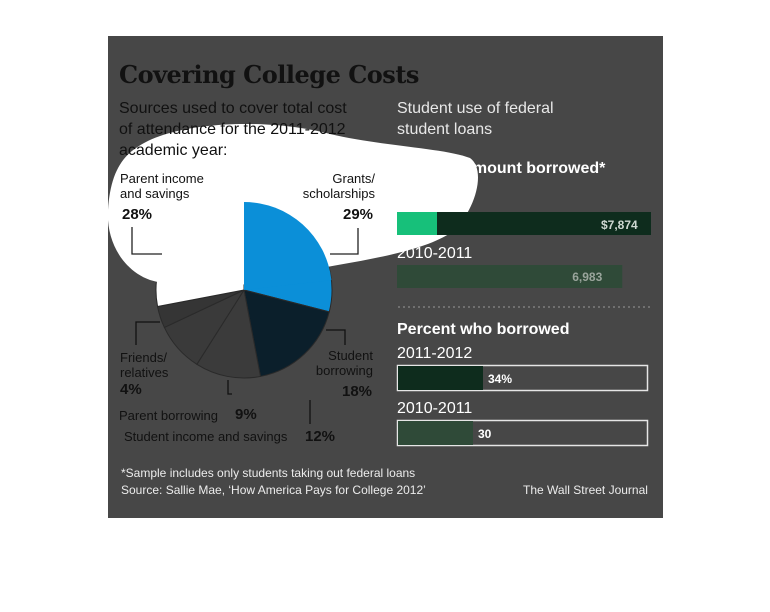  What do you see at coordinates (162, 186) in the screenshot?
I see `label-parent-income: Parent income and savings` at bounding box center [162, 186].